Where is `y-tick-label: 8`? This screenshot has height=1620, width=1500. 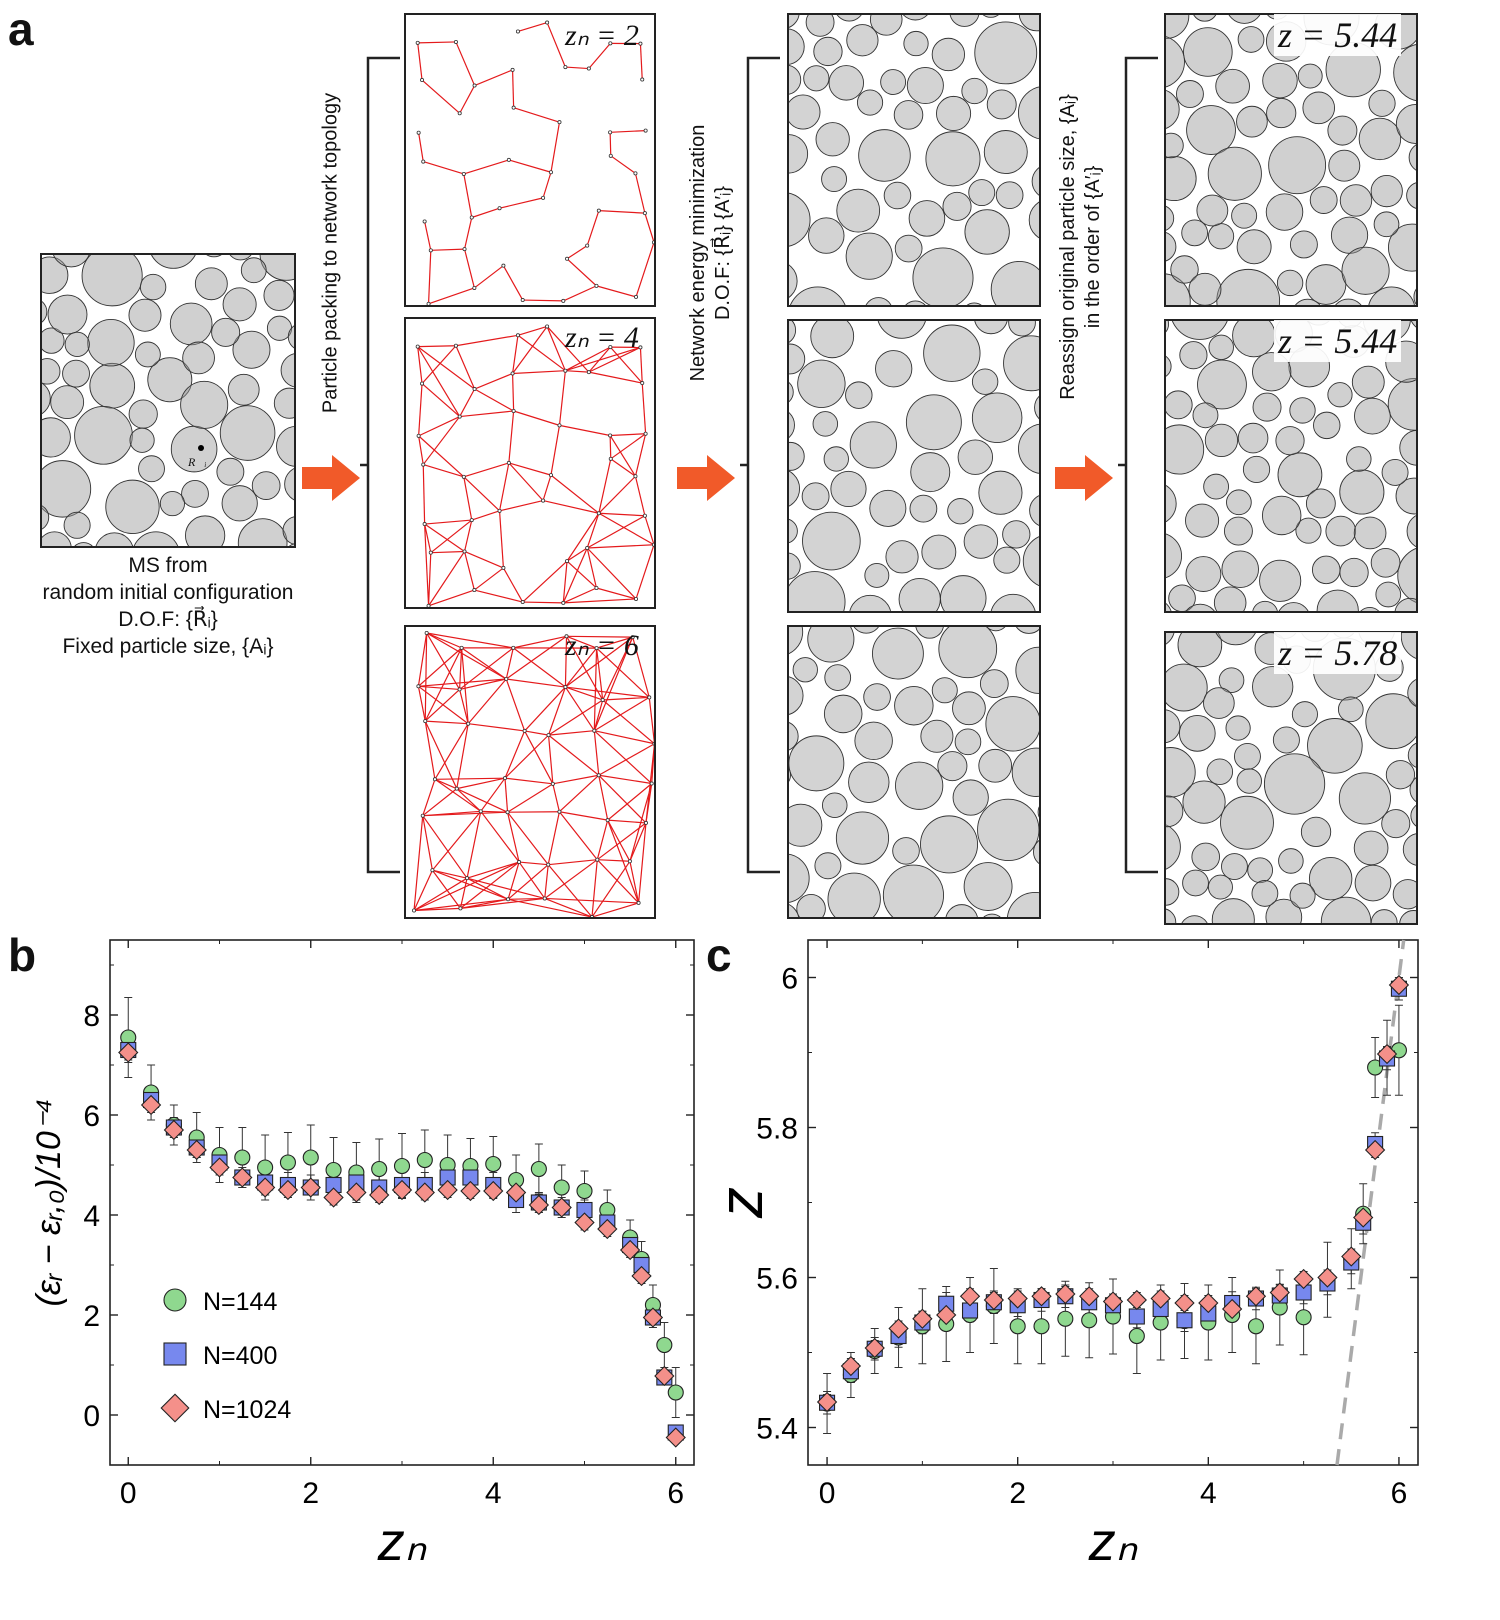
y-tick-label: 8 is located at coordinates (91, 1016).